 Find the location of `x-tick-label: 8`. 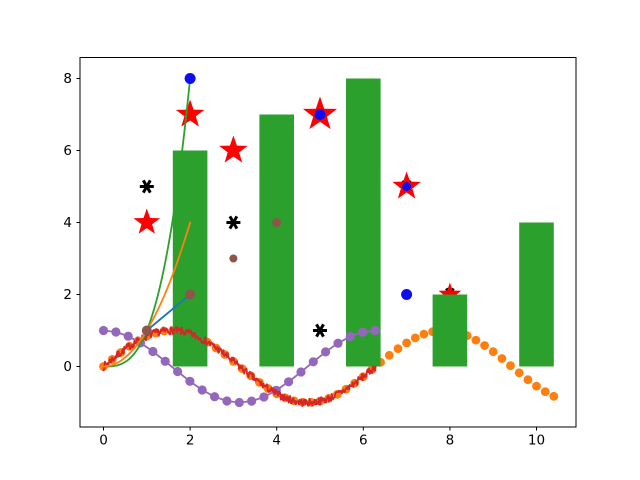

x-tick-label: 8 is located at coordinates (450, 441).